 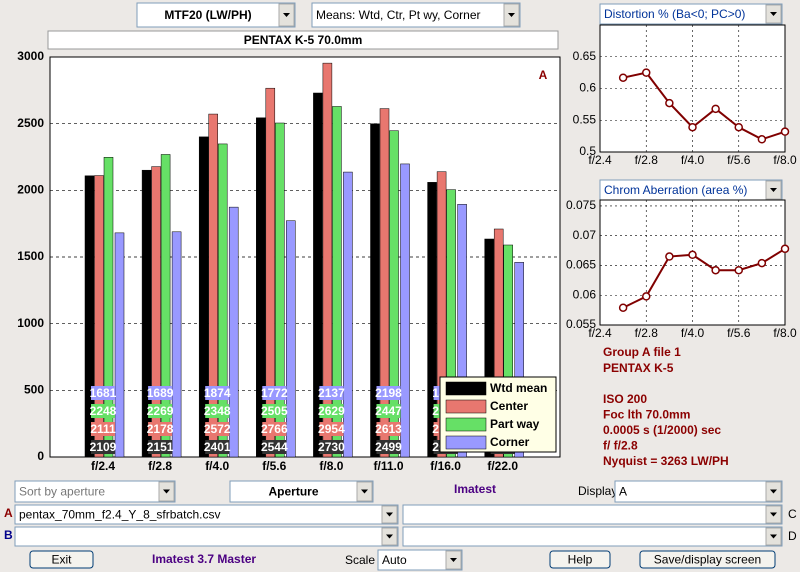 What do you see at coordinates (204, 559) in the screenshot?
I see `version-label: Imatest 3.7 Master` at bounding box center [204, 559].